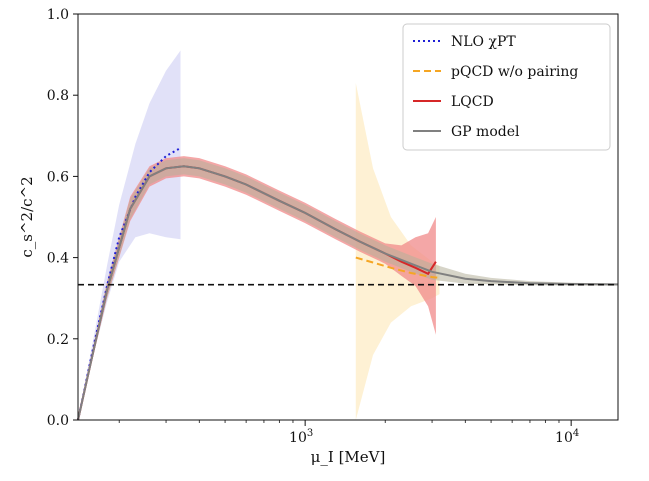  I want to click on x-axis-label: μ_I [MeV], so click(348, 457).